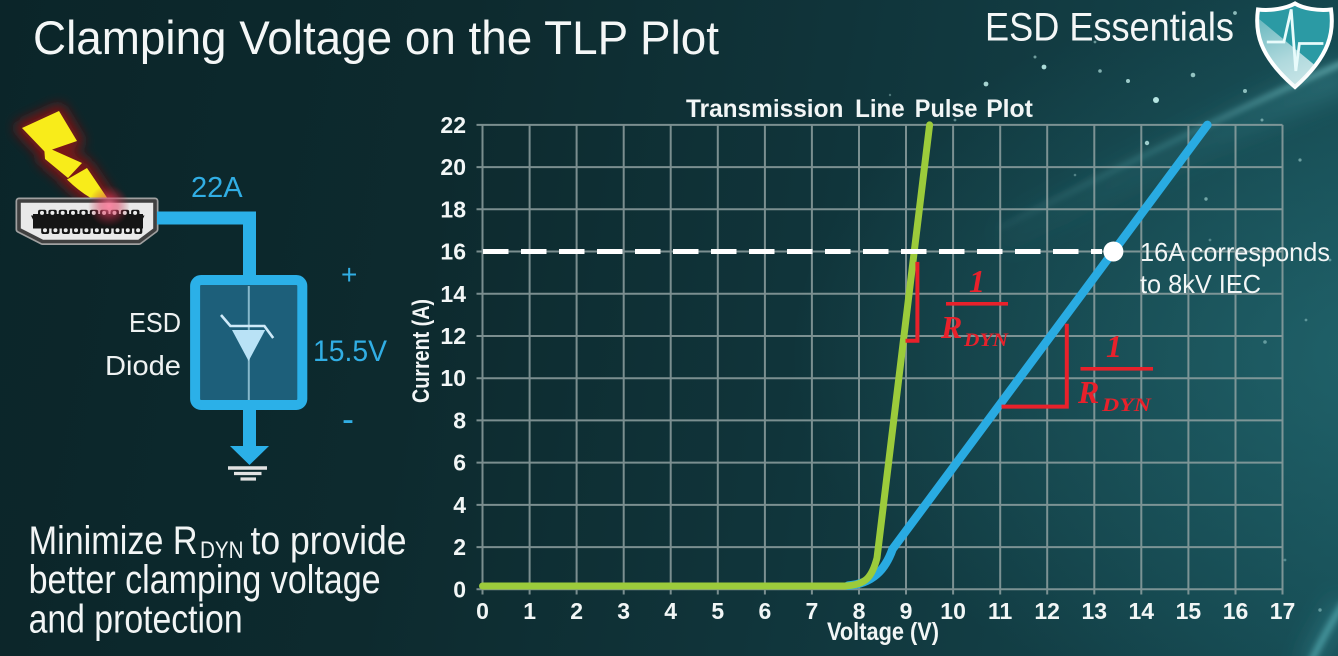 This screenshot has width=1338, height=656. What do you see at coordinates (205, 580) in the screenshot?
I see `svg-text: better clamping voltage` at bounding box center [205, 580].